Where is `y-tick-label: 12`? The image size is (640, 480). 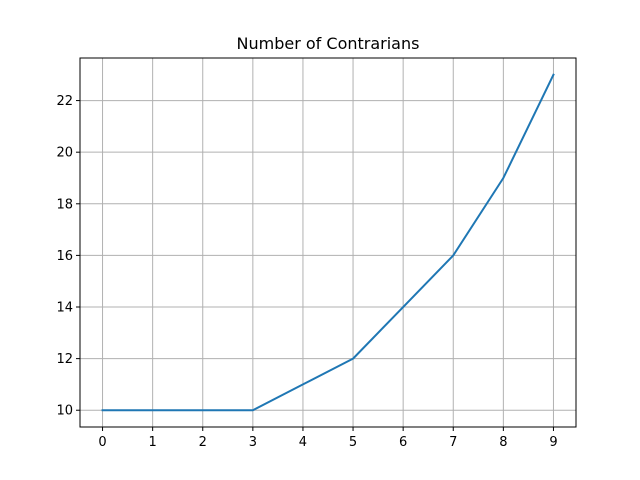
y-tick-label: 12 is located at coordinates (64, 359).